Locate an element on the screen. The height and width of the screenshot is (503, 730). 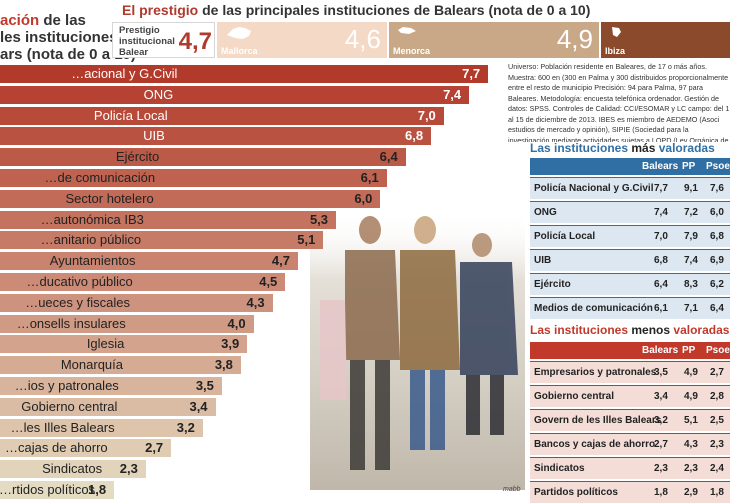
panel-ibiza-name: Ibiza is located at coordinates (615, 51).